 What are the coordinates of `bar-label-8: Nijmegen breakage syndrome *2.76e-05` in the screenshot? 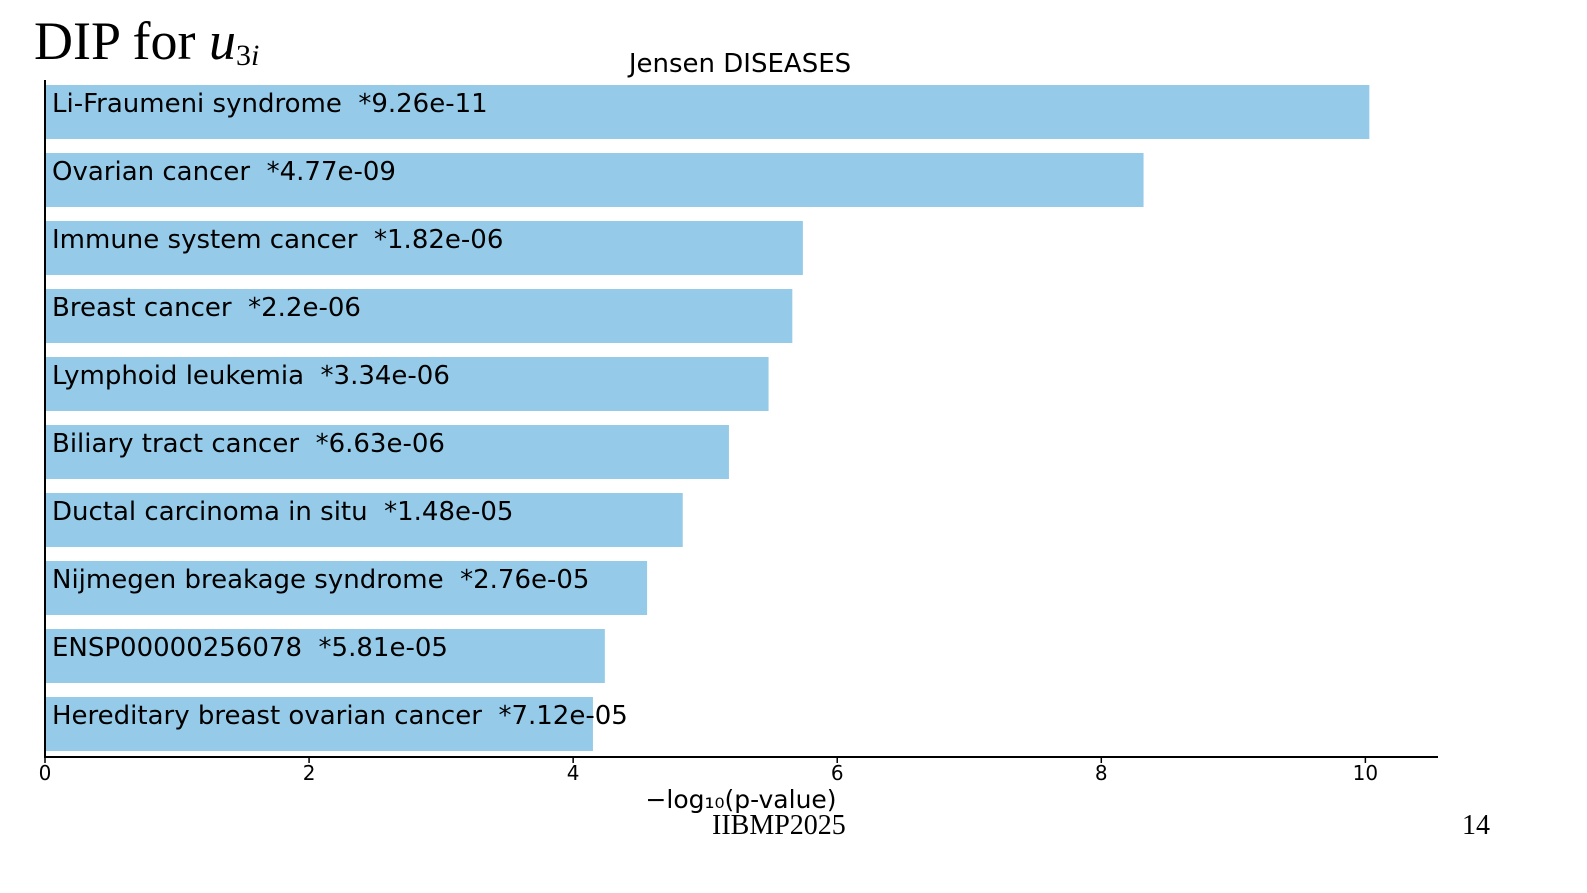 It's located at (320, 580).